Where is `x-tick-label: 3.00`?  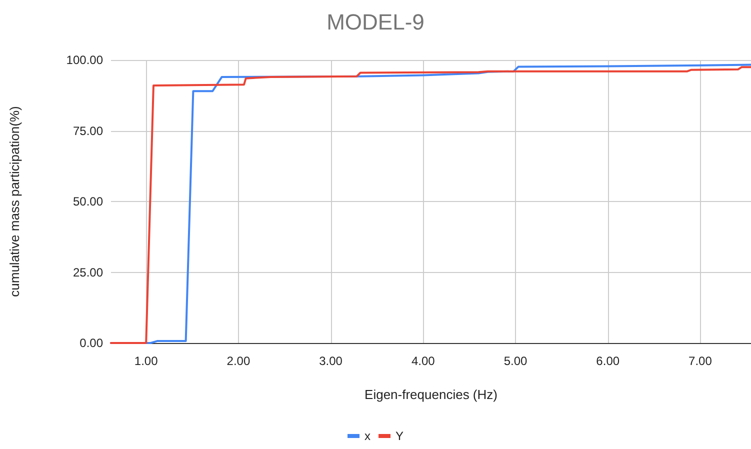 x-tick-label: 3.00 is located at coordinates (331, 361).